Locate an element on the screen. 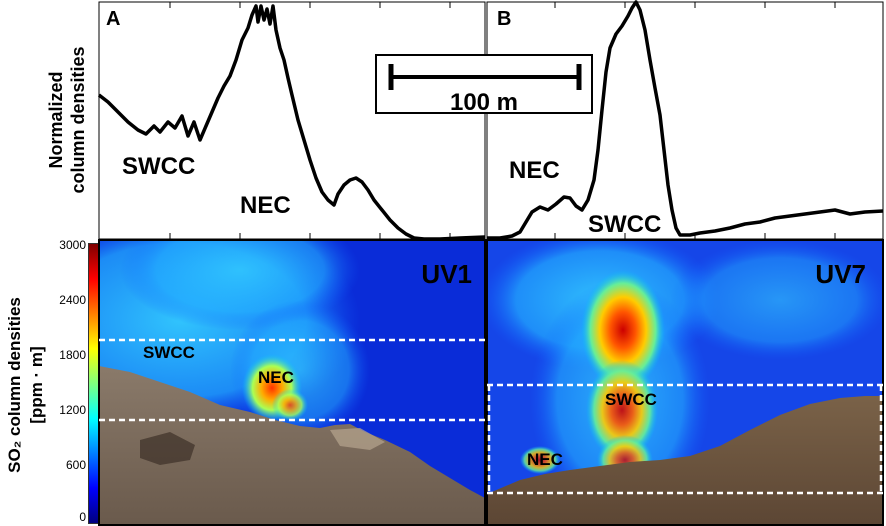 Image resolution: width=886 pixels, height=526 pixels. scale-bar-text: 100 m is located at coordinates (484, 102).